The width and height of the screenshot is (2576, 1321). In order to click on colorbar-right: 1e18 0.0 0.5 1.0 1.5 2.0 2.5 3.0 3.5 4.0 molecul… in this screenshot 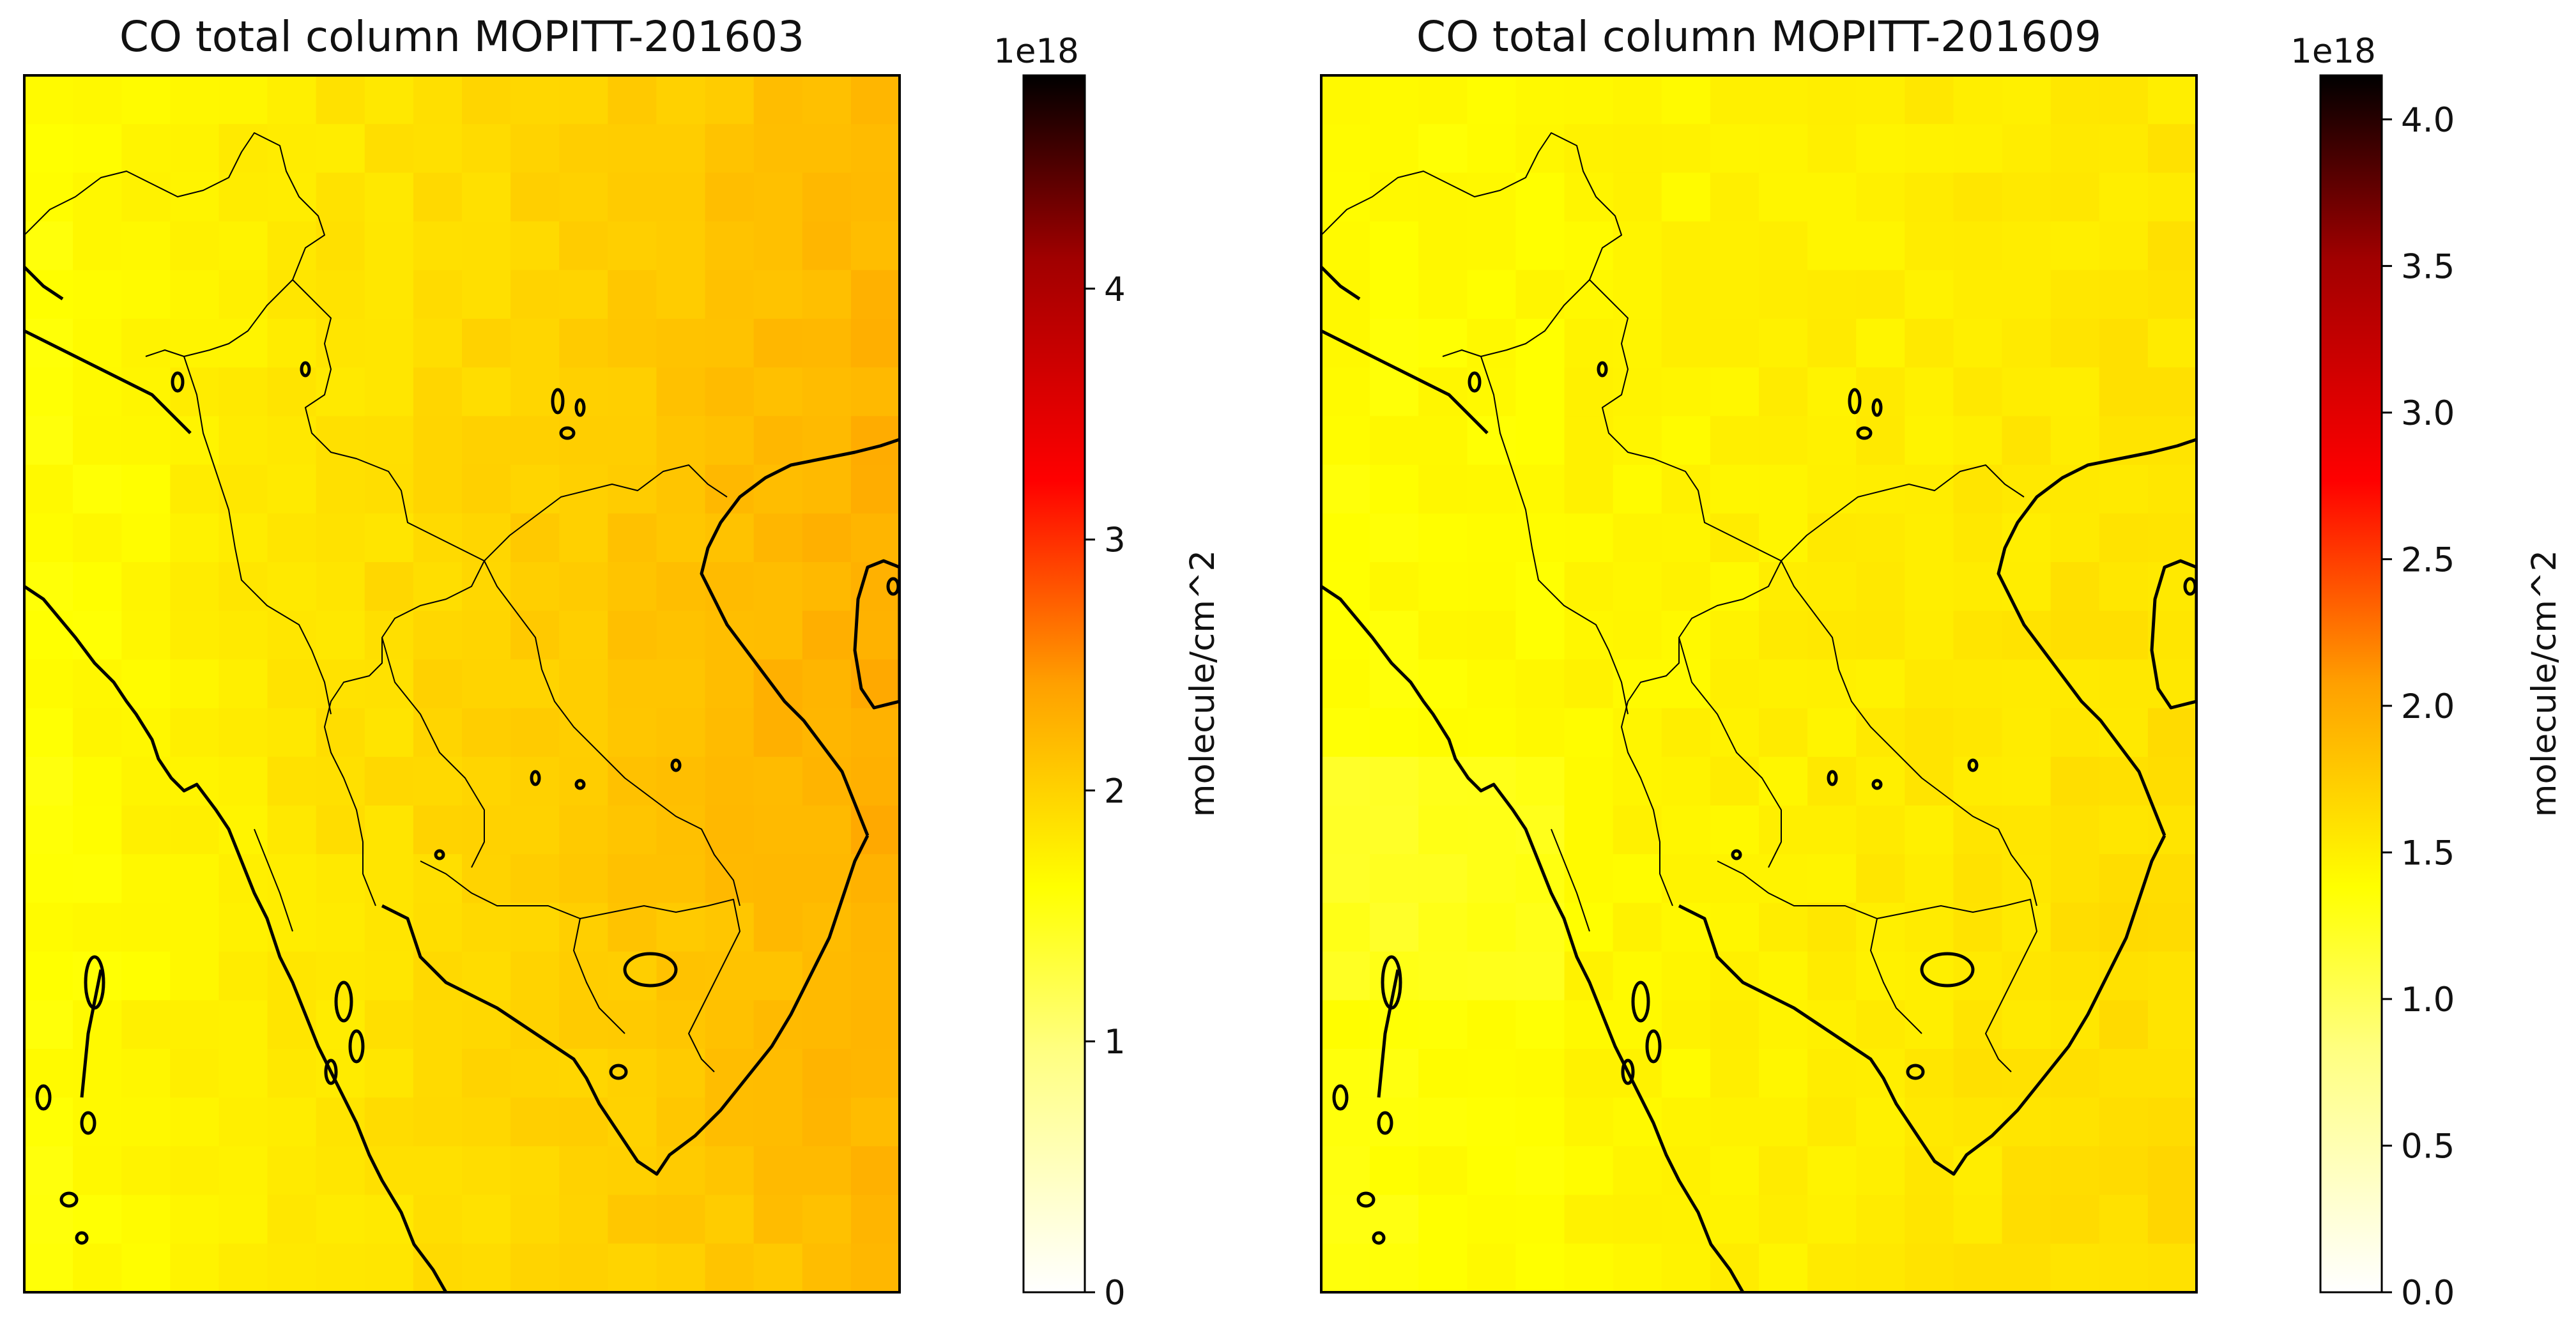, I will do `click(2427, 672)`.